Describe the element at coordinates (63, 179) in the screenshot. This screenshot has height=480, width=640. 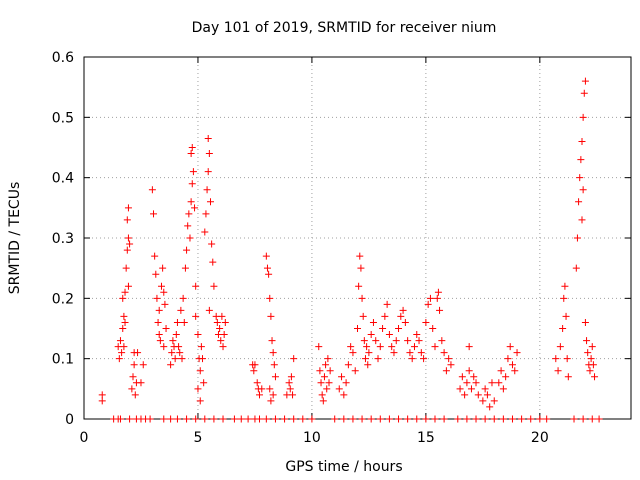
I see `y-tick-label: 0.4` at that location.